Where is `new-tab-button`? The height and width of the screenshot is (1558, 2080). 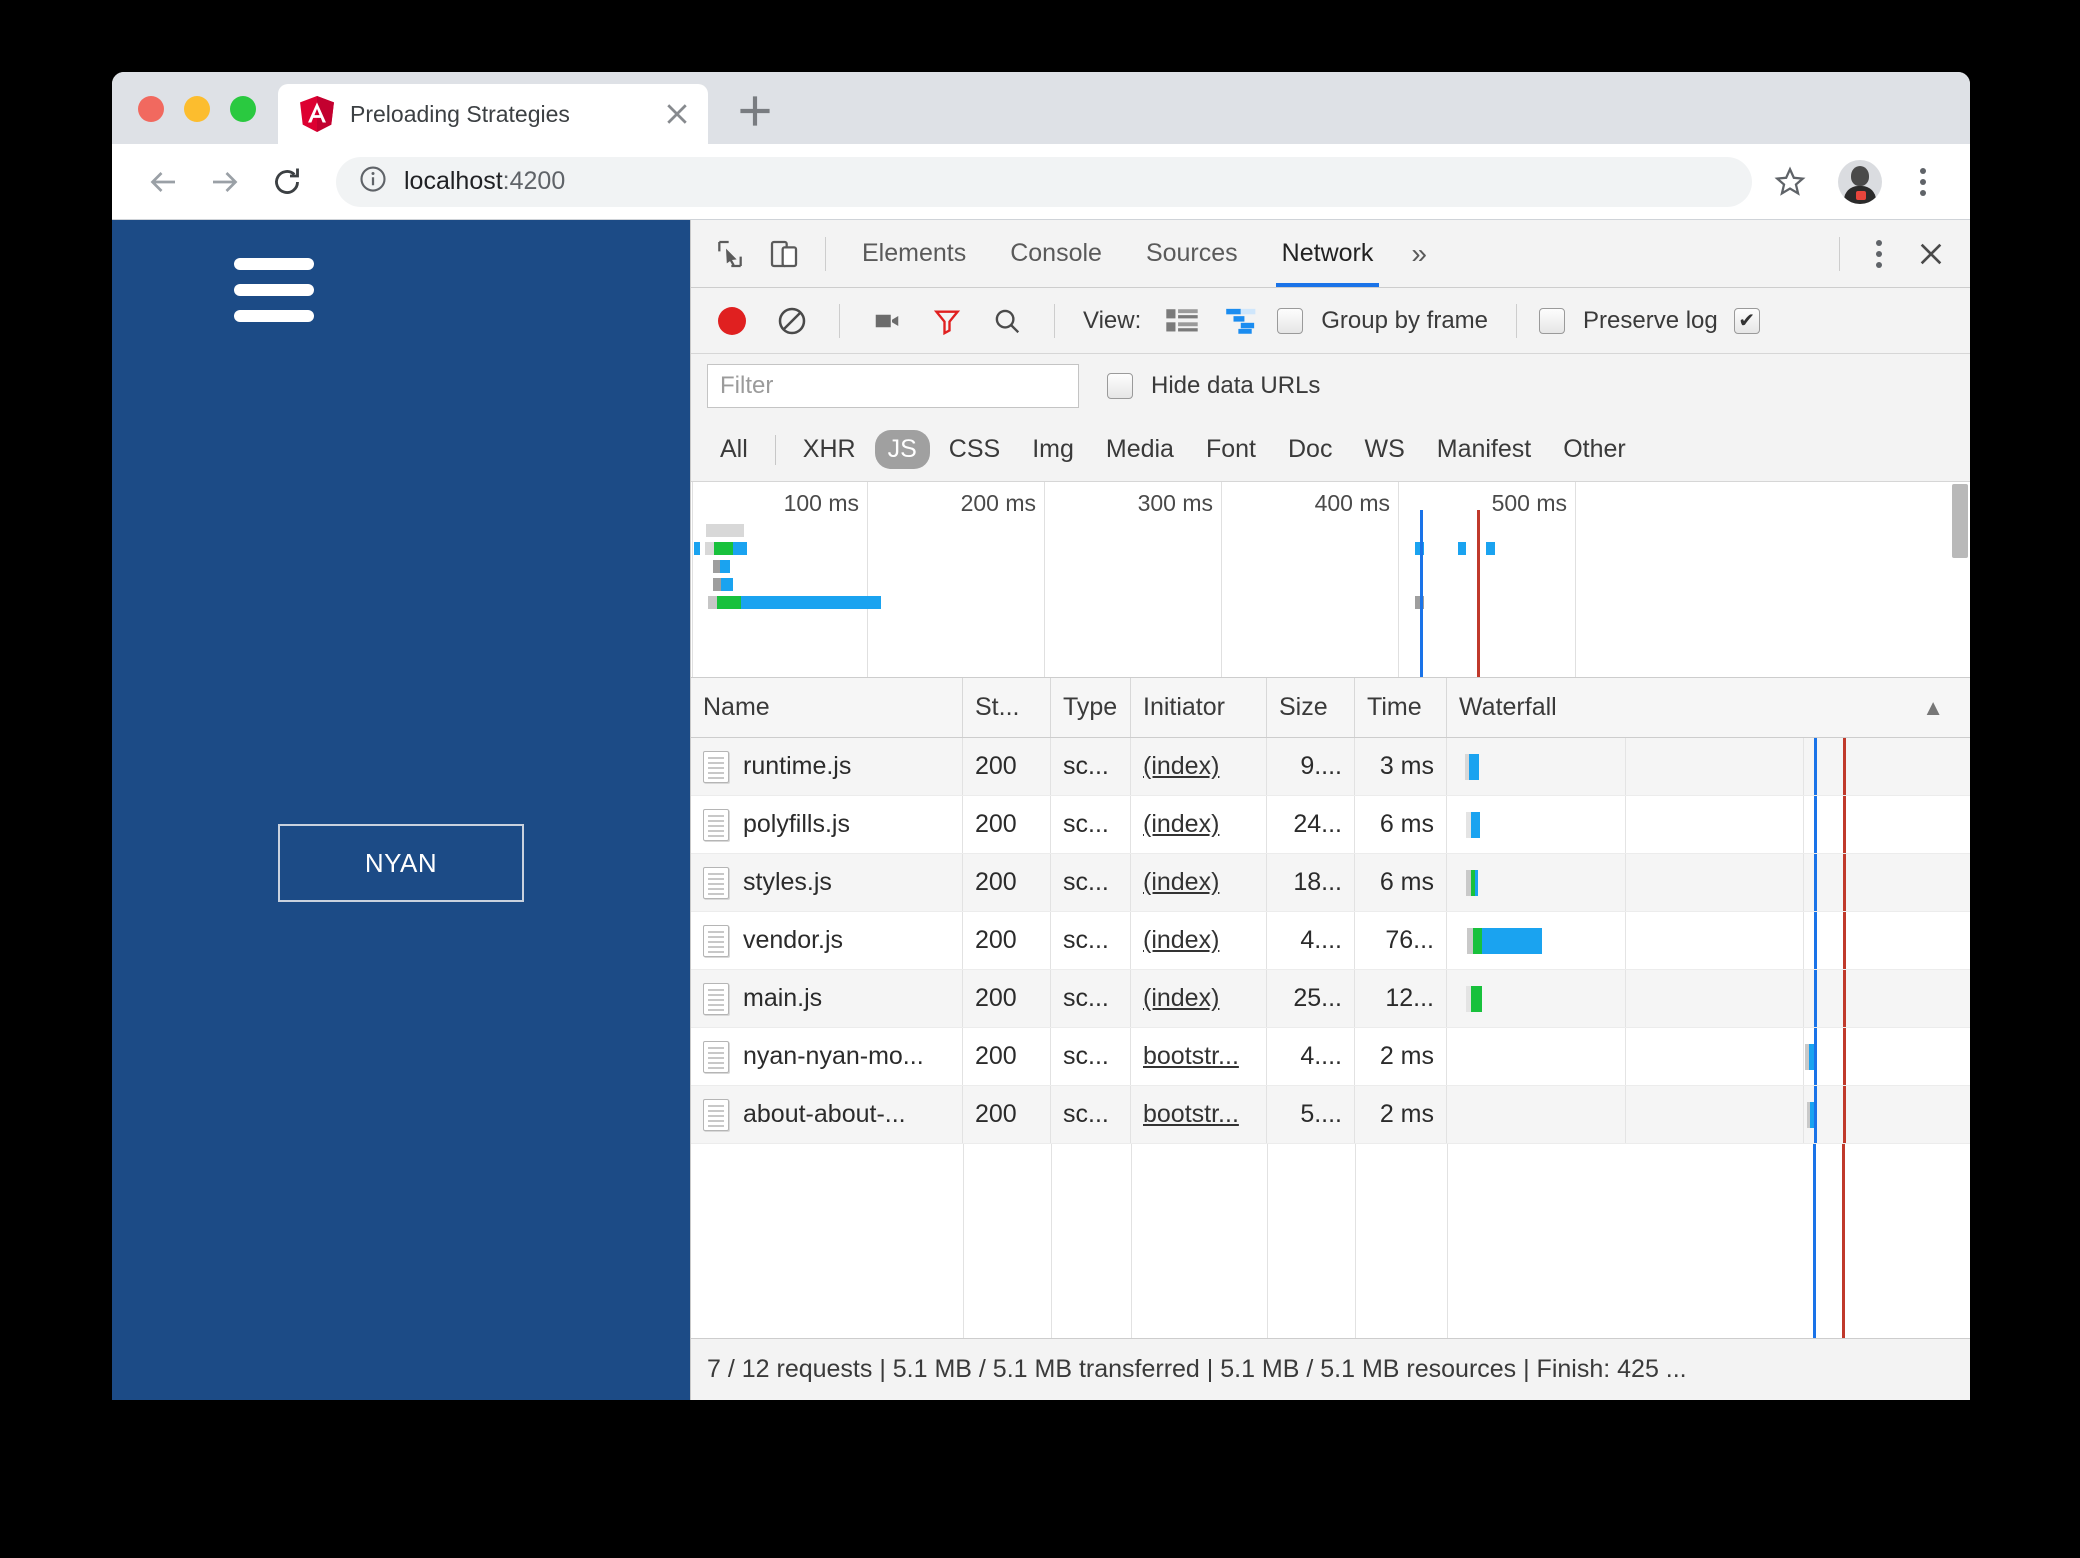 new-tab-button is located at coordinates (755, 111).